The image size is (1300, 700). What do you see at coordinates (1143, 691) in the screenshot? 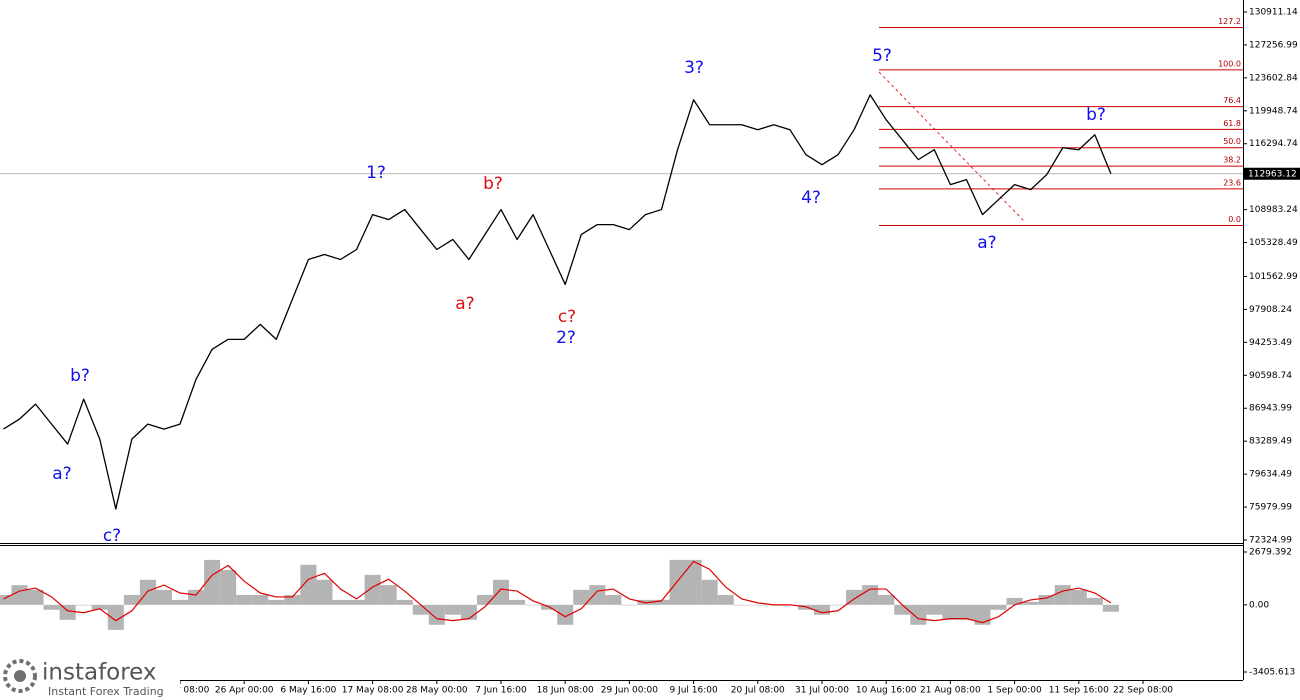
I see `x-tick-label: 22 Sep 08:00` at bounding box center [1143, 691].